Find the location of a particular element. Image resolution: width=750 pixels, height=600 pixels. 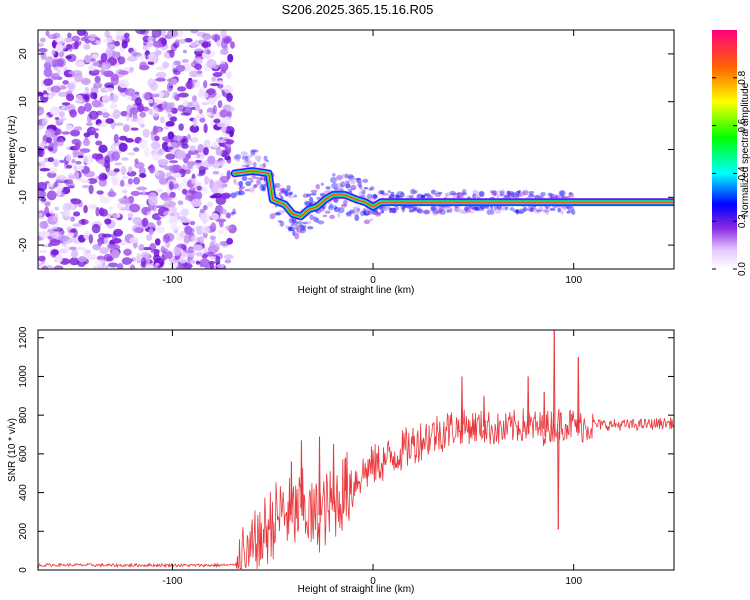

y-tick-label: 800 is located at coordinates (23, 414).